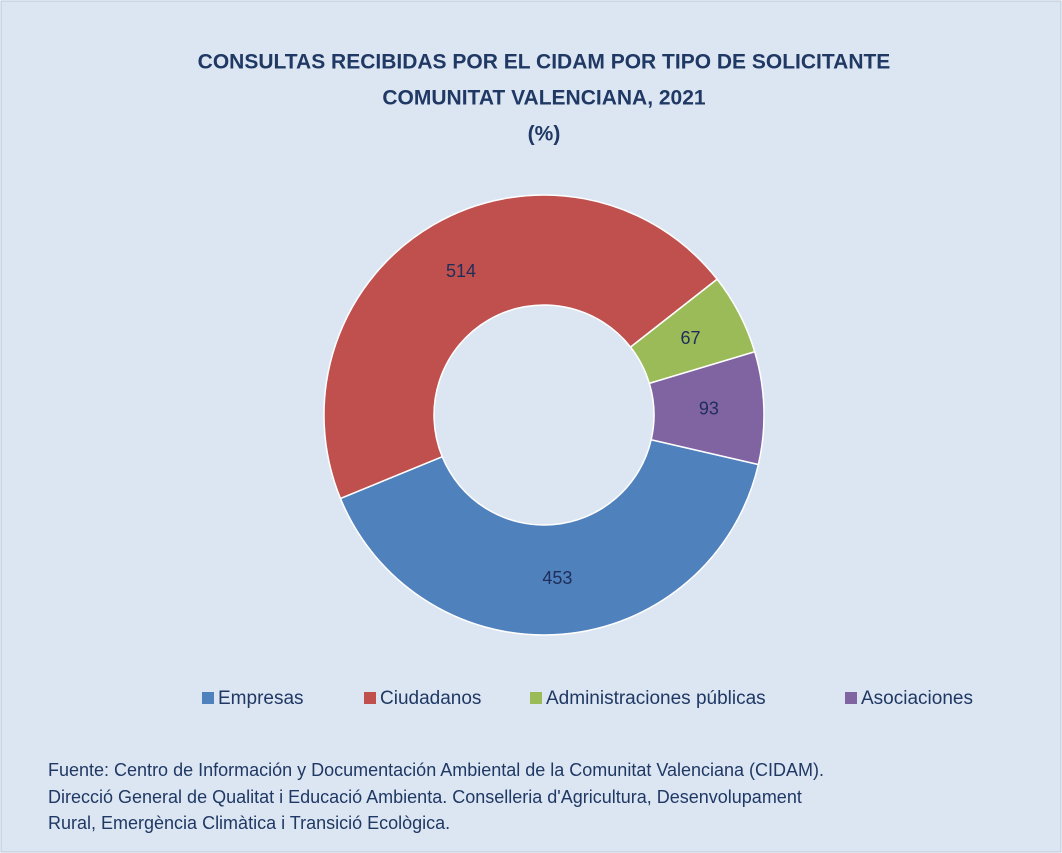  What do you see at coordinates (261, 698) in the screenshot?
I see `legend-label: Empresas` at bounding box center [261, 698].